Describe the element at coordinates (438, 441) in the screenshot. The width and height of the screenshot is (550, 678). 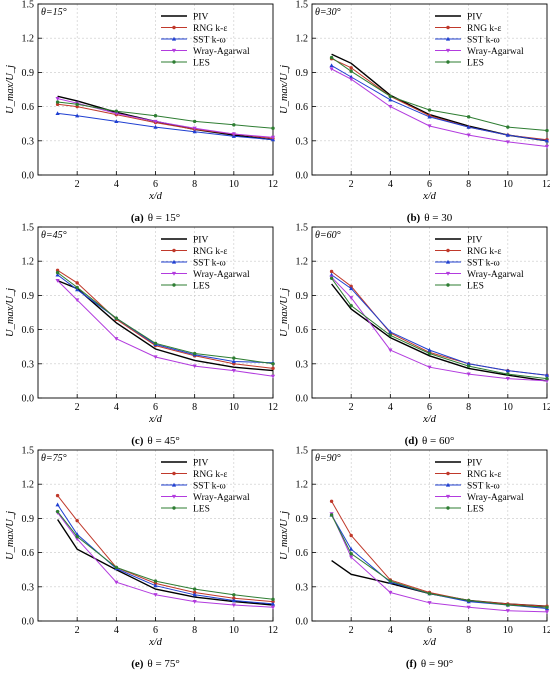
I see `caption-text: θ = 60°` at that location.